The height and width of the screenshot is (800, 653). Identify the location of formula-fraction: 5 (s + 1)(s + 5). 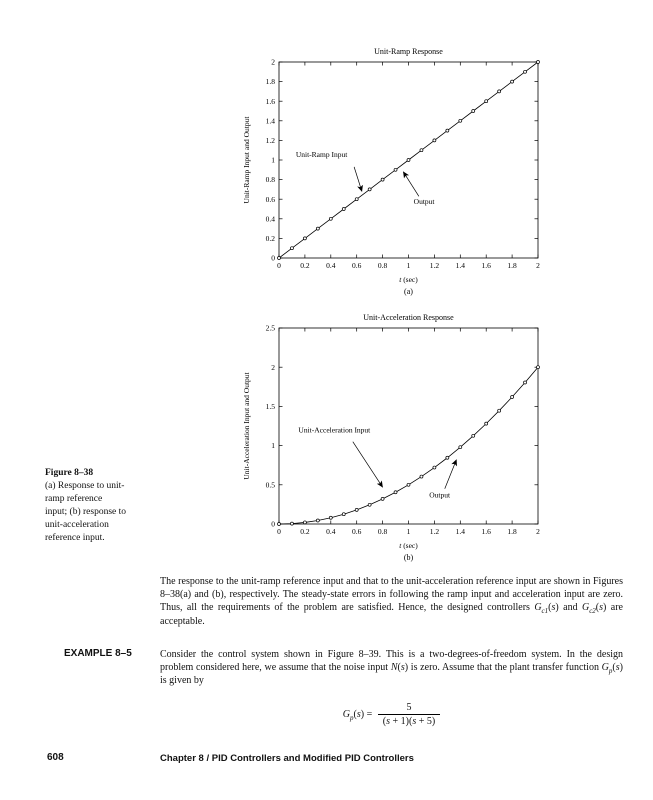
(409, 714).